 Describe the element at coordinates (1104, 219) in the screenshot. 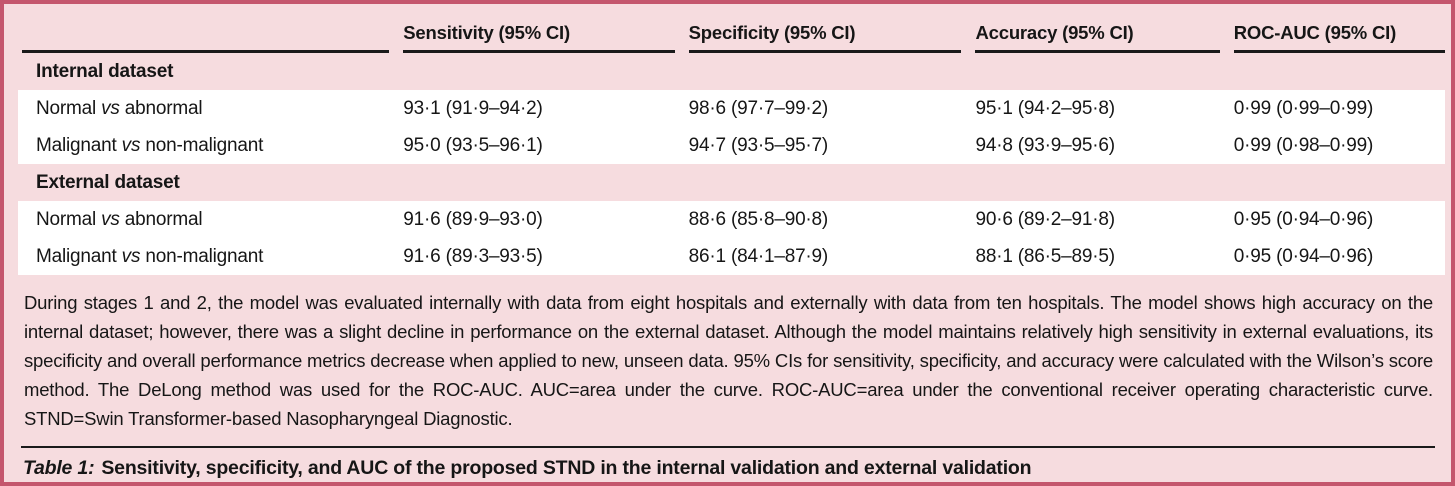

I see `cell-accuracy: 90·6 (89·2–91·8)` at that location.